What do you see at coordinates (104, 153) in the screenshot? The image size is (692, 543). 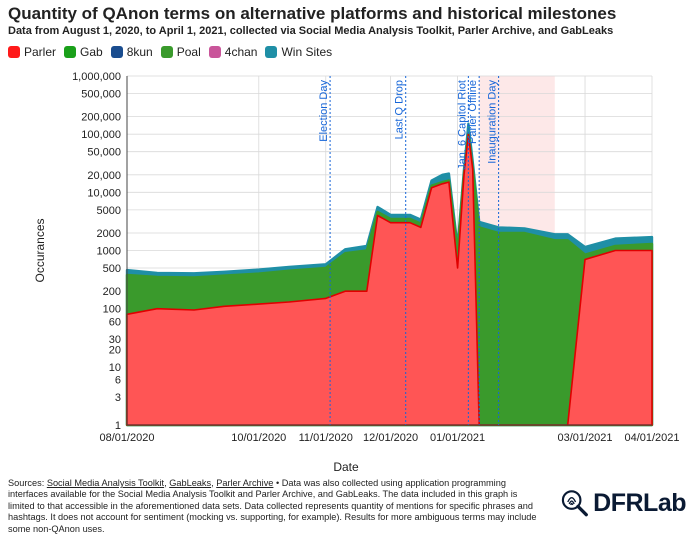 I see `y-tick-label: 50,000` at bounding box center [104, 153].